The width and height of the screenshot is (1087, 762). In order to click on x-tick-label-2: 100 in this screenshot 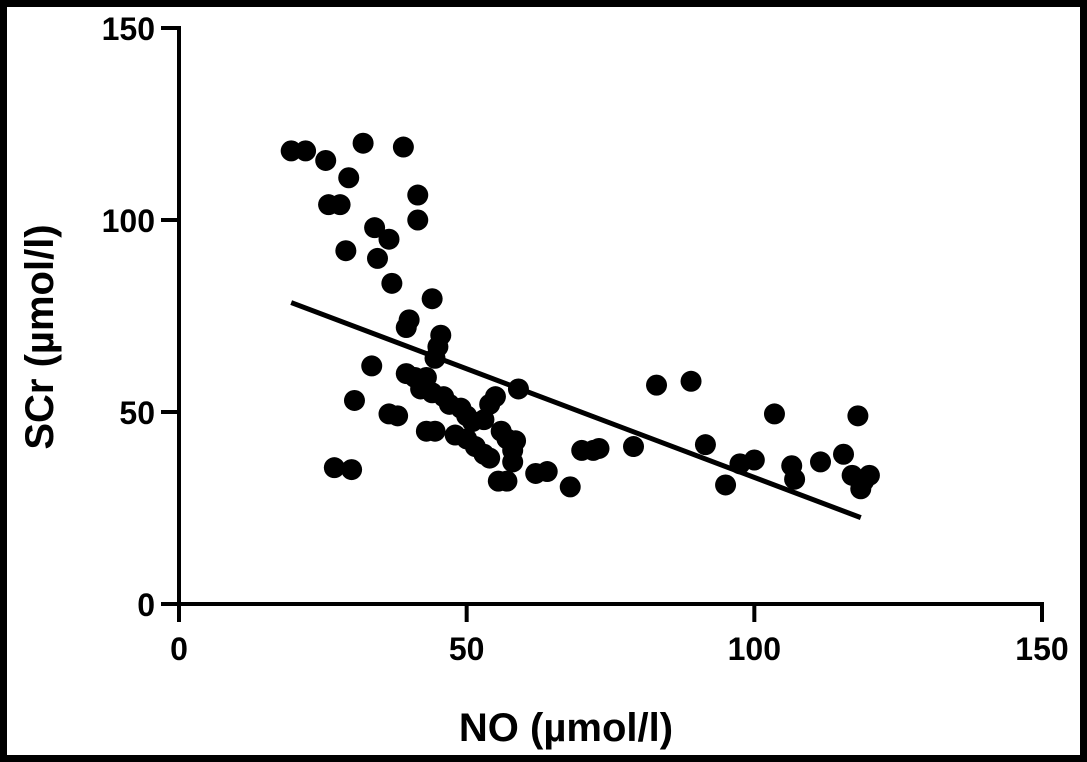, I will do `click(754, 649)`.